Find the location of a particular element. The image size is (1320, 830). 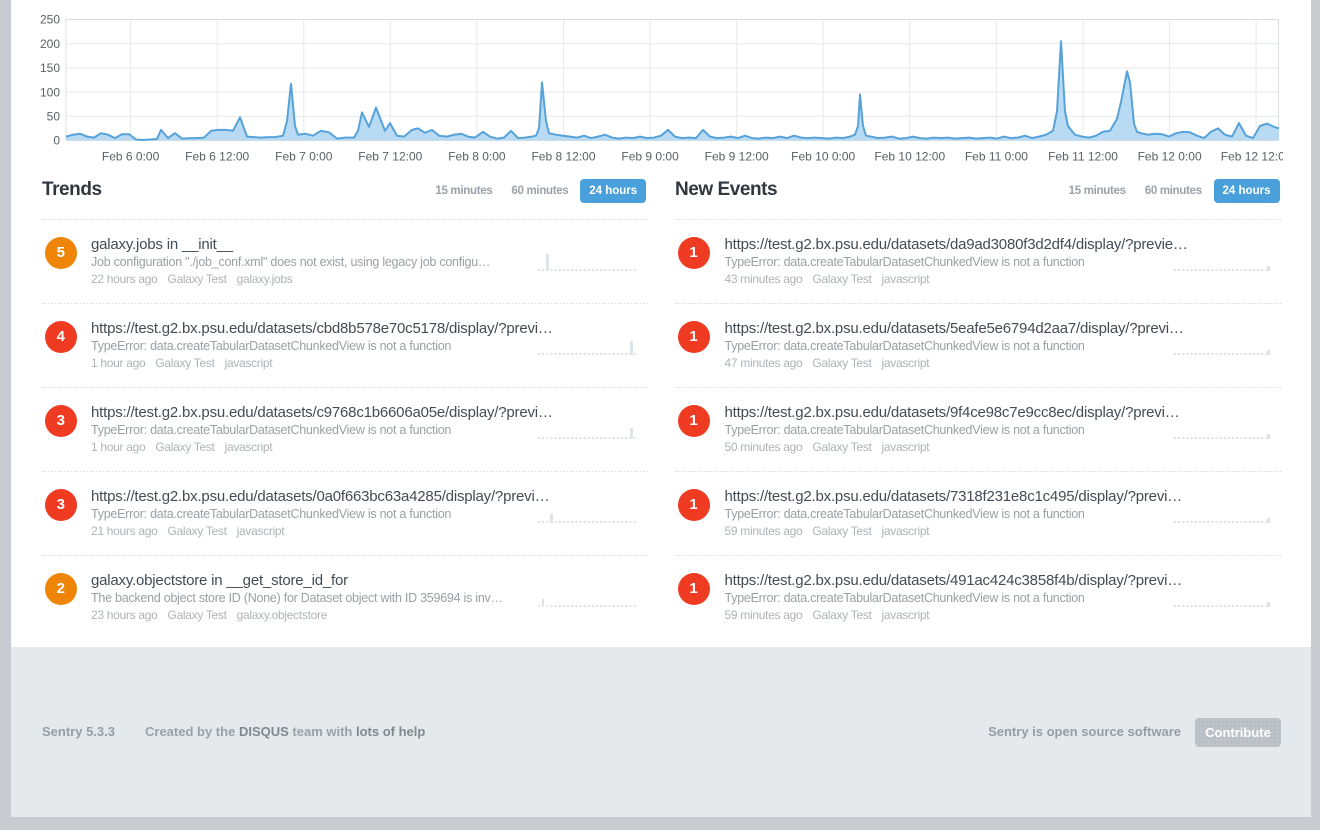

svg-text: 150 is located at coordinates (50, 68).